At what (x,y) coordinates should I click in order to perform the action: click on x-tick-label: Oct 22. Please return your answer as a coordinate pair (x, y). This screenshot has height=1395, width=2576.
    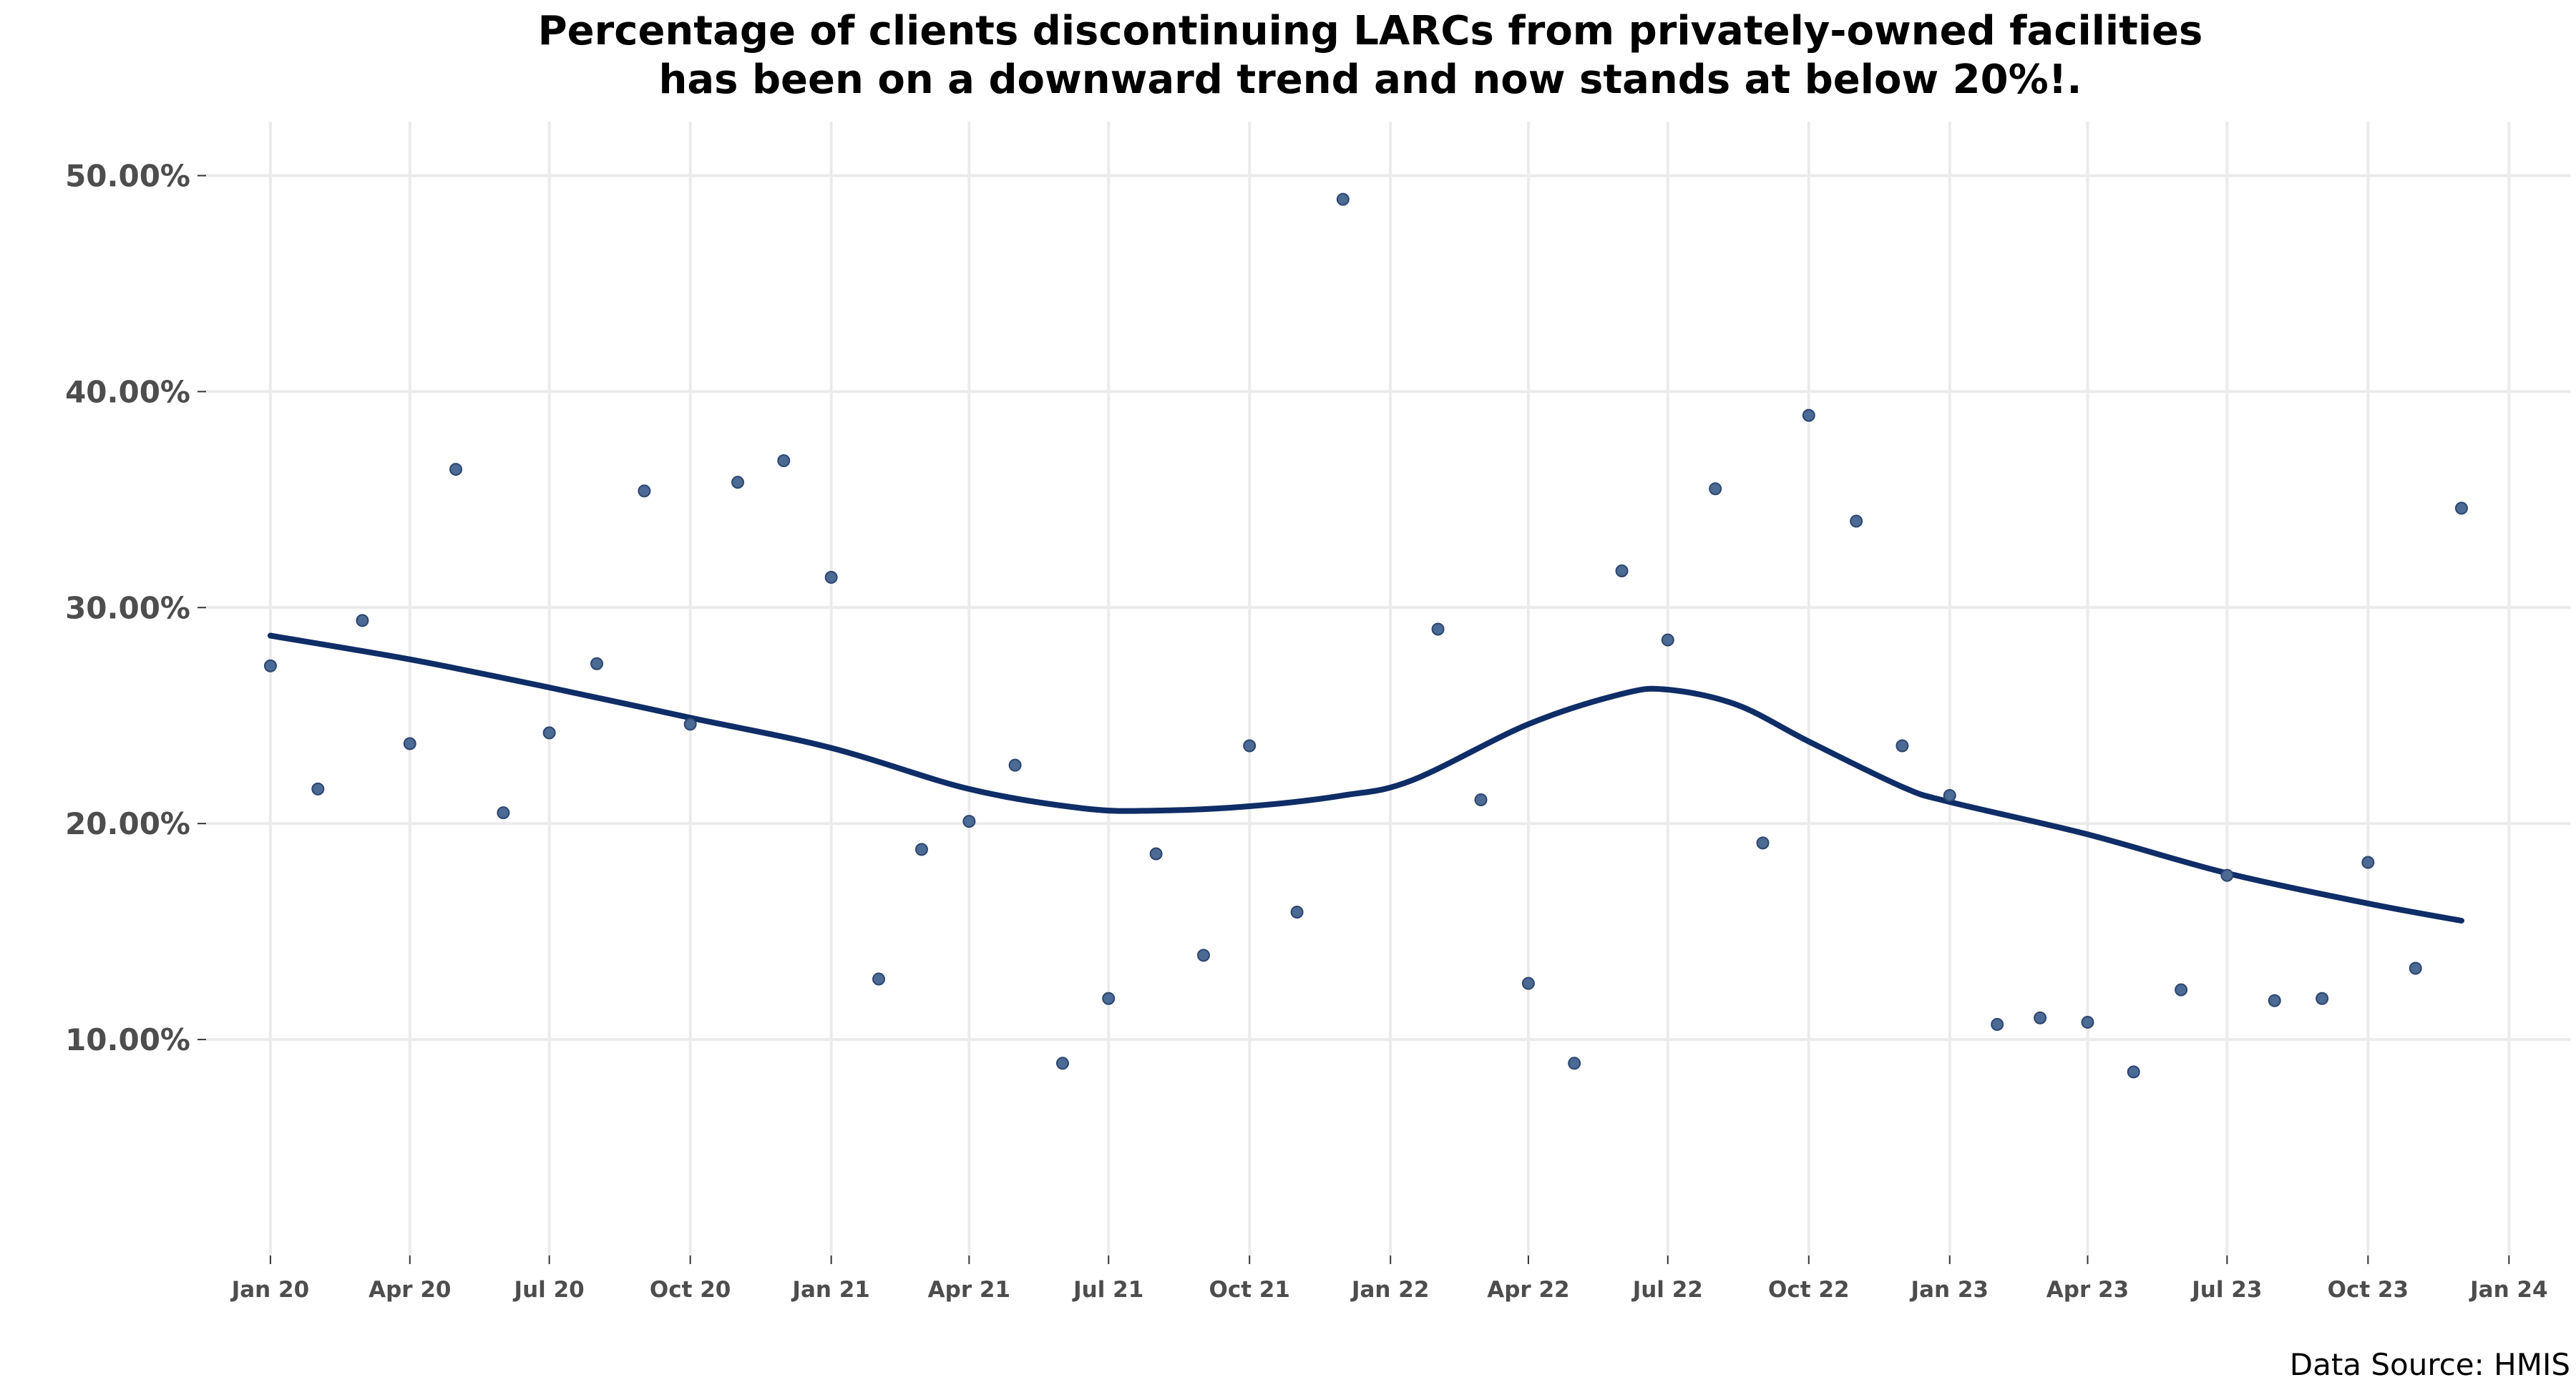
    Looking at the image, I should click on (1808, 1290).